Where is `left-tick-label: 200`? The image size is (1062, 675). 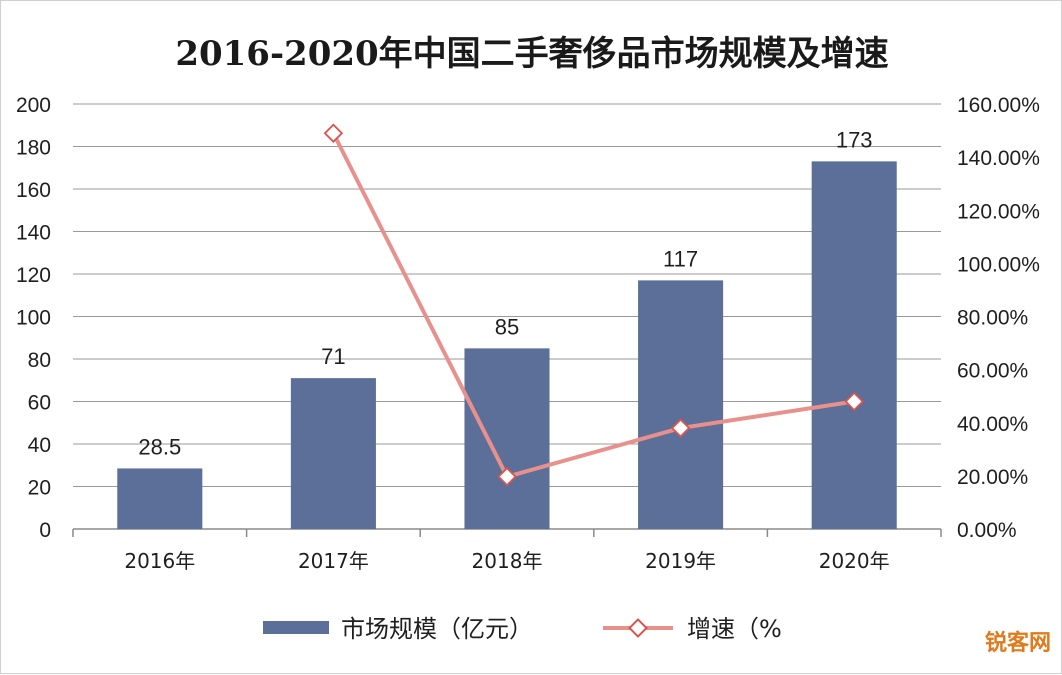
left-tick-label: 200 is located at coordinates (33, 105).